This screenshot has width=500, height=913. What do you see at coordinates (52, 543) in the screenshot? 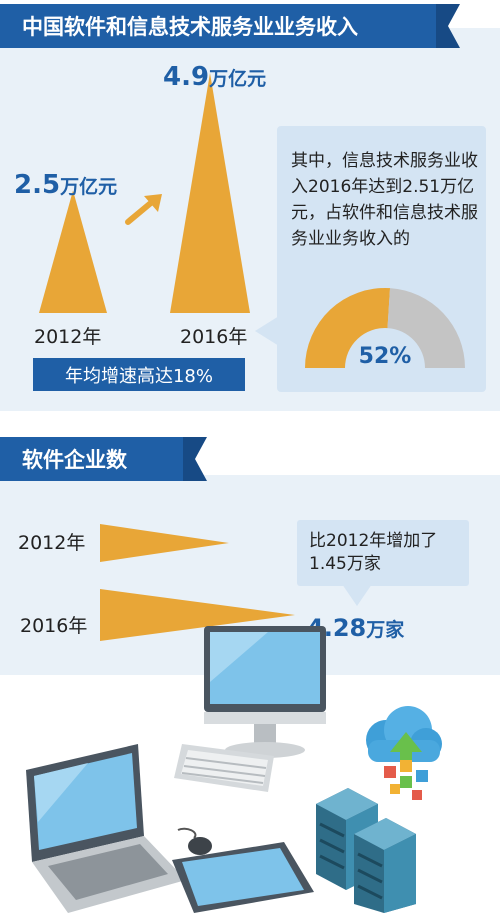
I see `enterprise-category-2012: 2012年` at bounding box center [52, 543].